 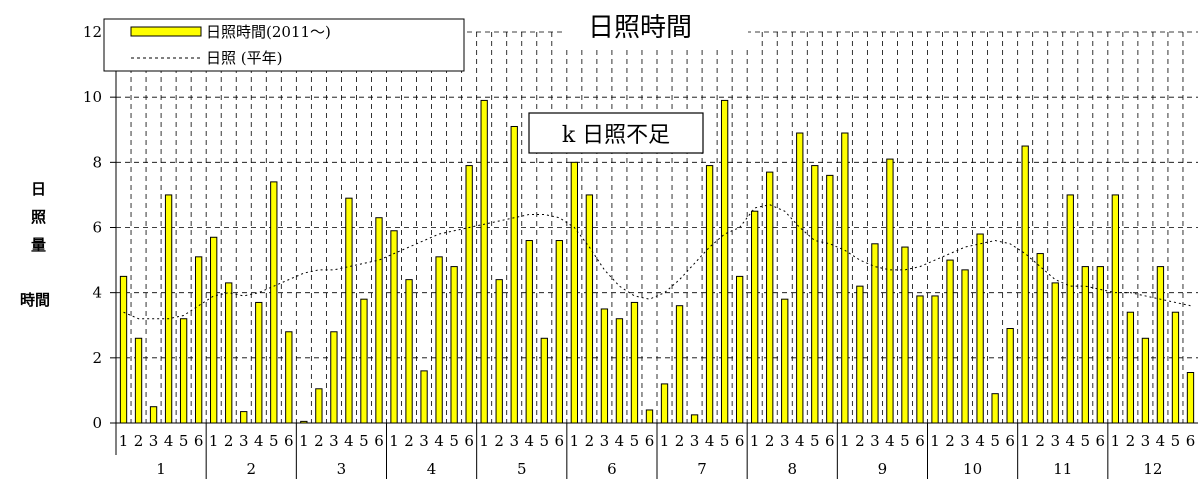 What do you see at coordinates (1152, 469) in the screenshot?
I see `month-label: 12` at bounding box center [1152, 469].